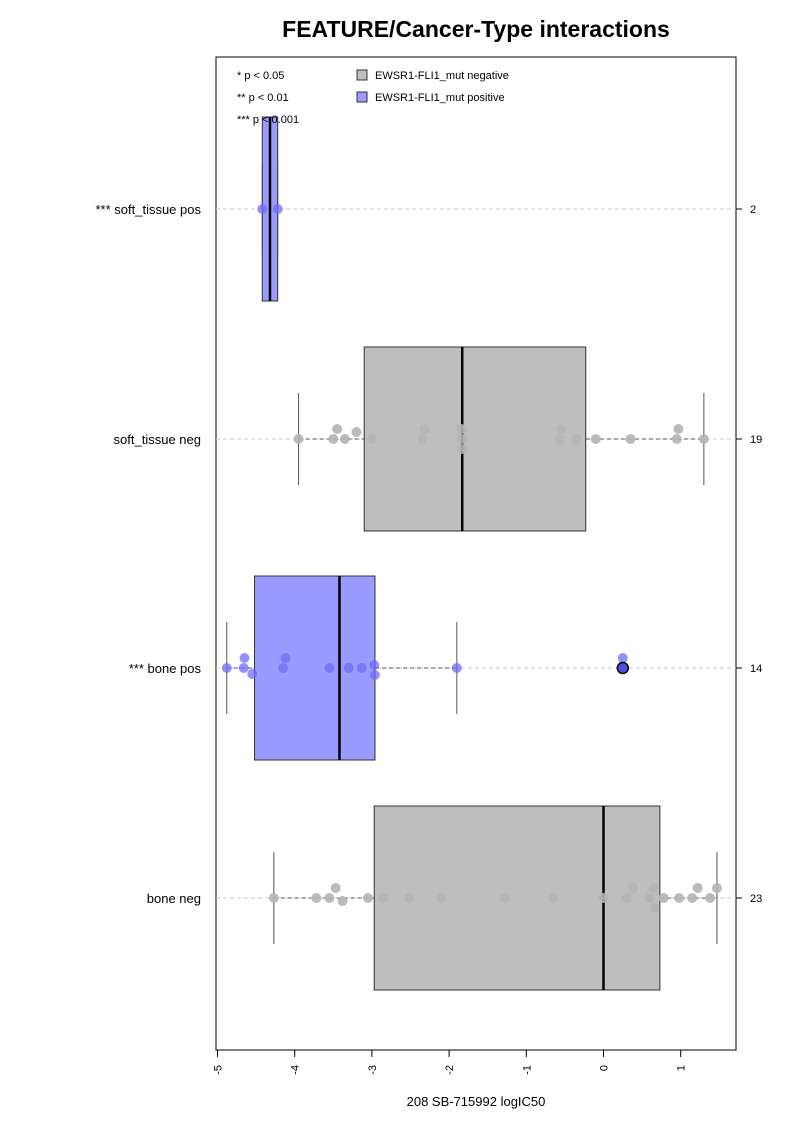 The width and height of the screenshot is (793, 1122). I want to click on x-axis-label: 208 SB-715992 logIC50, so click(476, 1101).